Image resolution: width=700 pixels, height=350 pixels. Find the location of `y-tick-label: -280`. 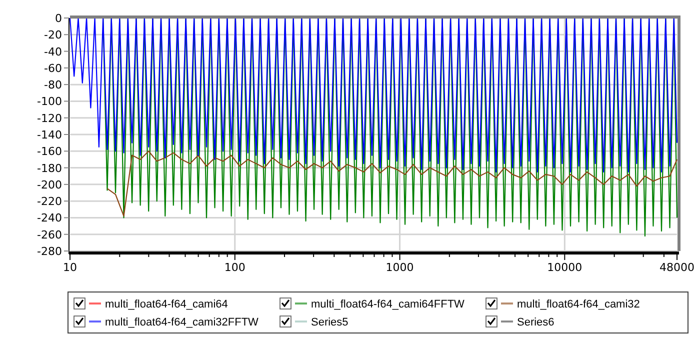

y-tick-label: -280 is located at coordinates (49, 251).